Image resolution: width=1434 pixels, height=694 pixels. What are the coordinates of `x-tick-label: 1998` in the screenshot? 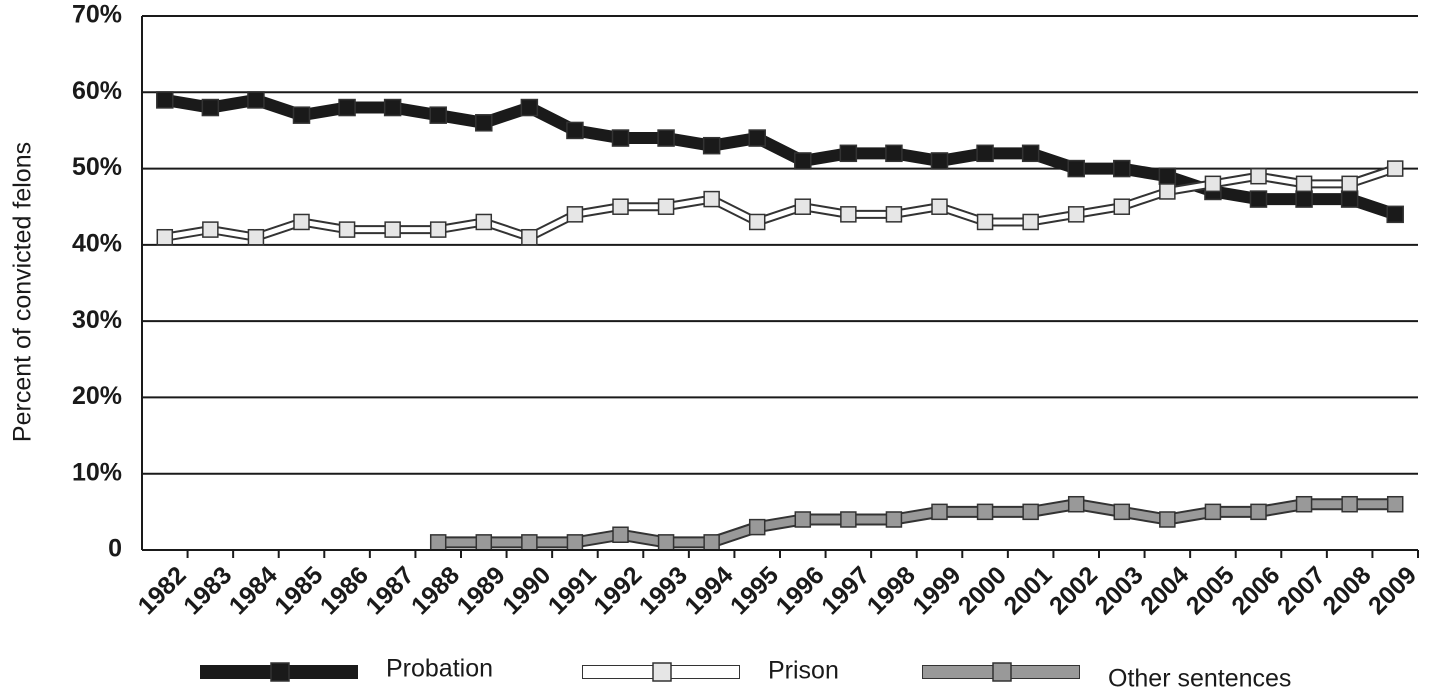 It's located at (891, 590).